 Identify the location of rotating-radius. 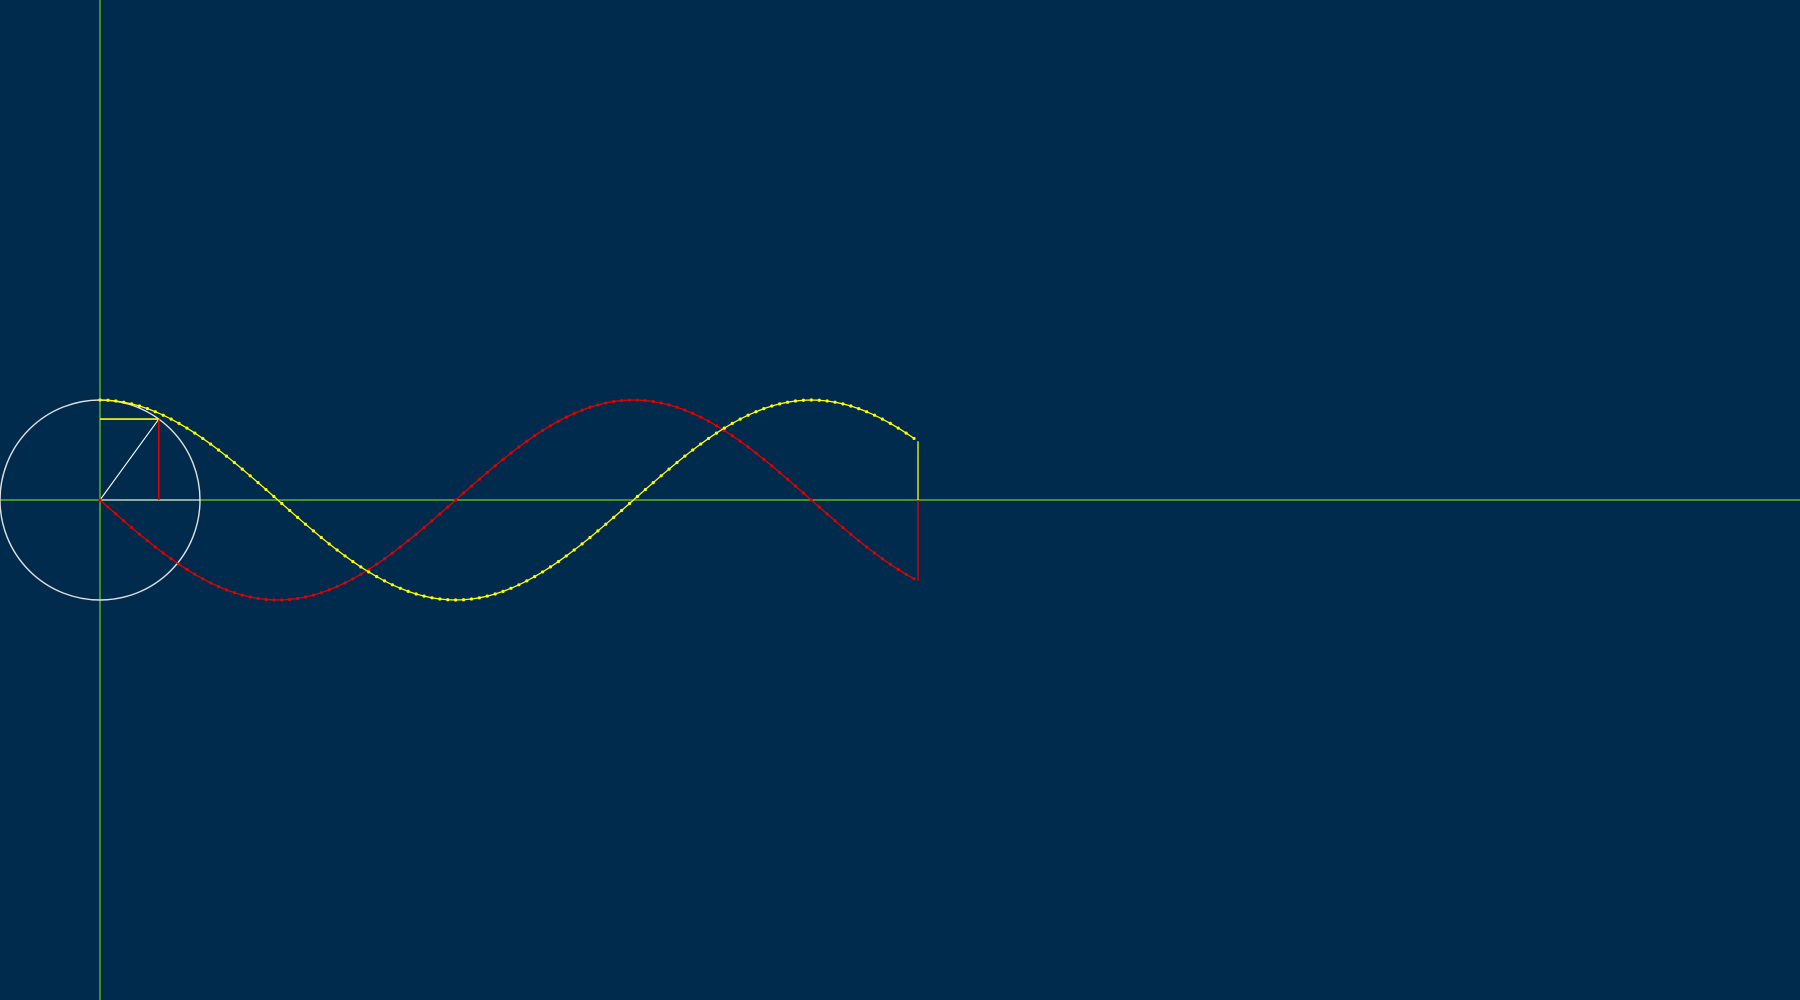
(129, 459).